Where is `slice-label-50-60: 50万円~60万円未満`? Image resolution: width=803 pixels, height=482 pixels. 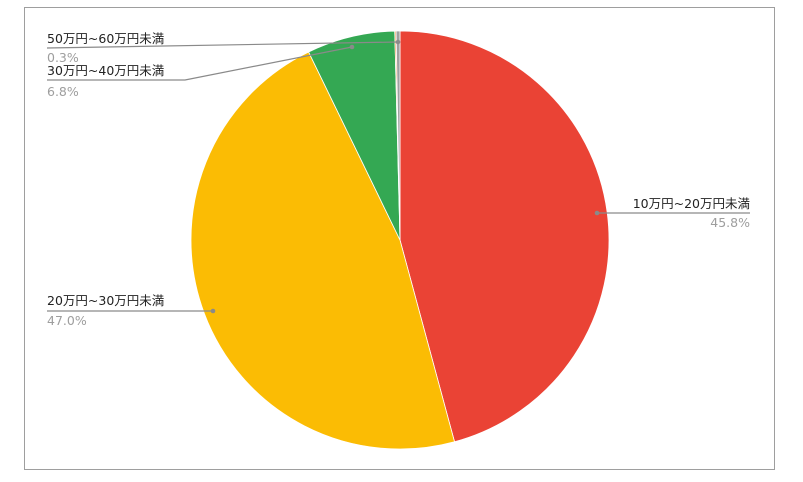 slice-label-50-60: 50万円~60万円未満 is located at coordinates (105, 38).